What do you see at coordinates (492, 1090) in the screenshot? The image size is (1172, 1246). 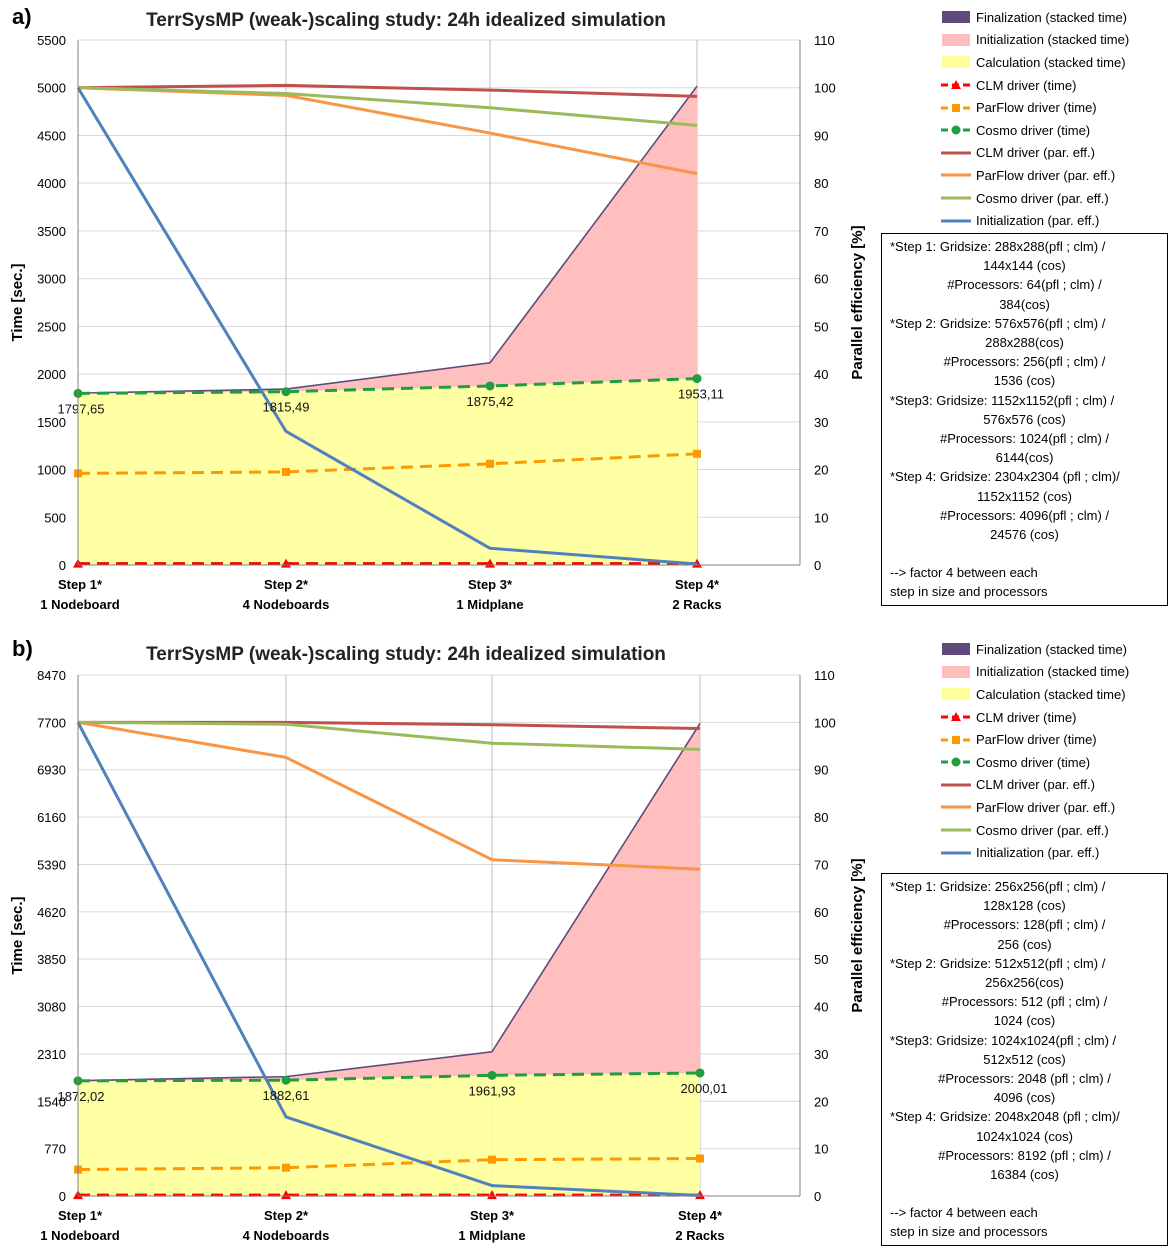 I see `data-label: 1961,93` at bounding box center [492, 1090].